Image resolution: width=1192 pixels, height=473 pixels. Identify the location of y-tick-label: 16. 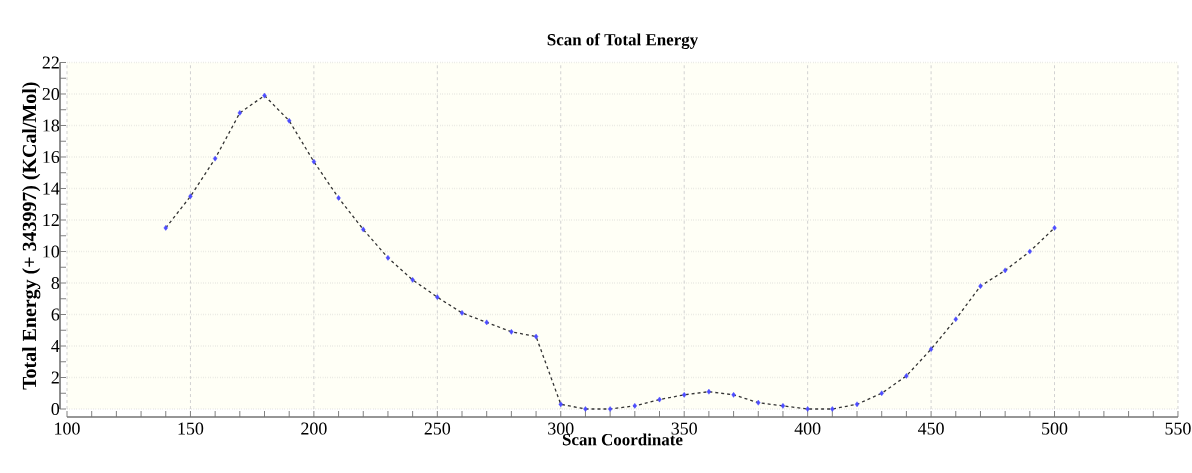
(51, 157).